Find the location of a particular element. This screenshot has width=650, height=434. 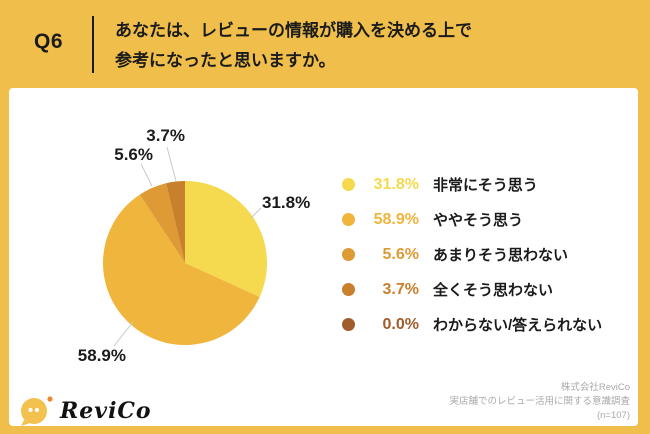

question-line-2: 参考になったと思いますか。 is located at coordinates (225, 60).